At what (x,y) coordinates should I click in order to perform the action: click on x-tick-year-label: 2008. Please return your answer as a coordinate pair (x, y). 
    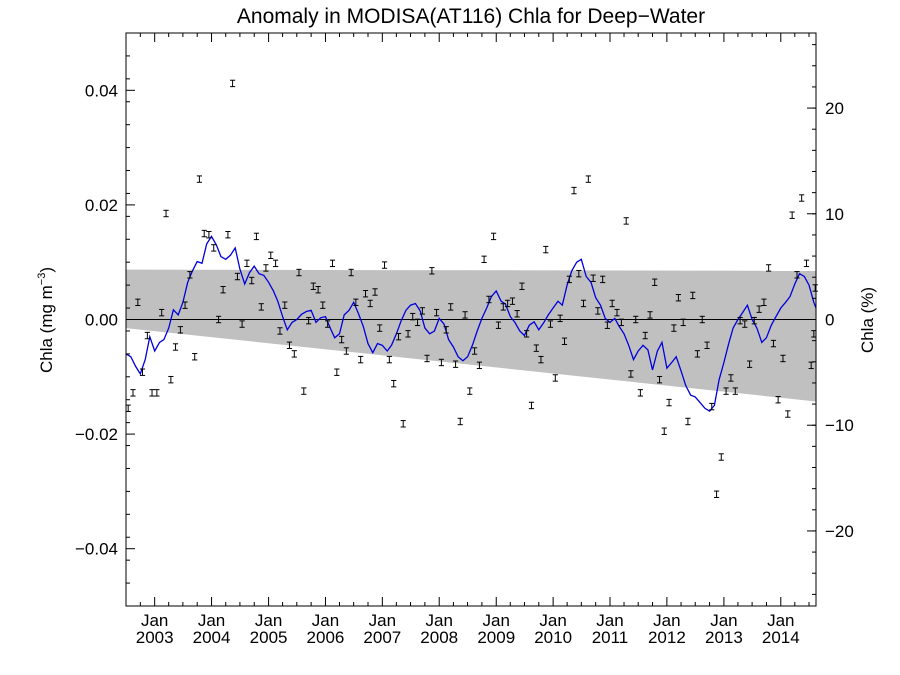
    Looking at the image, I should click on (439, 637).